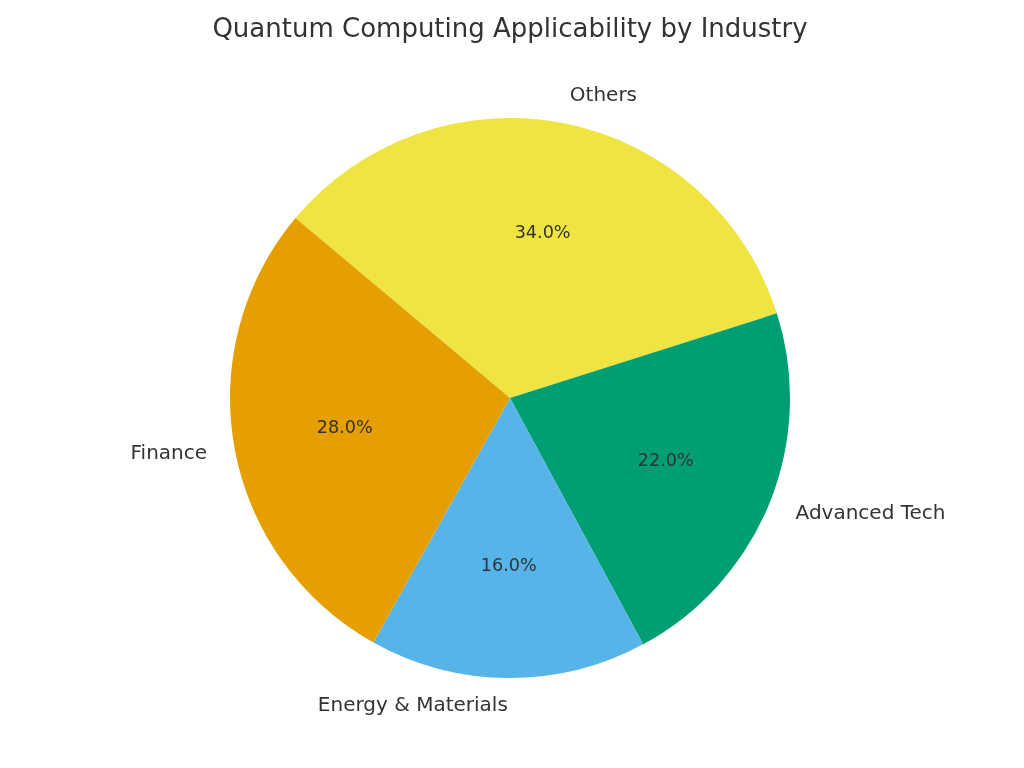 Image resolution: width=1024 pixels, height=768 pixels. I want to click on slice-label: Others, so click(603, 94).